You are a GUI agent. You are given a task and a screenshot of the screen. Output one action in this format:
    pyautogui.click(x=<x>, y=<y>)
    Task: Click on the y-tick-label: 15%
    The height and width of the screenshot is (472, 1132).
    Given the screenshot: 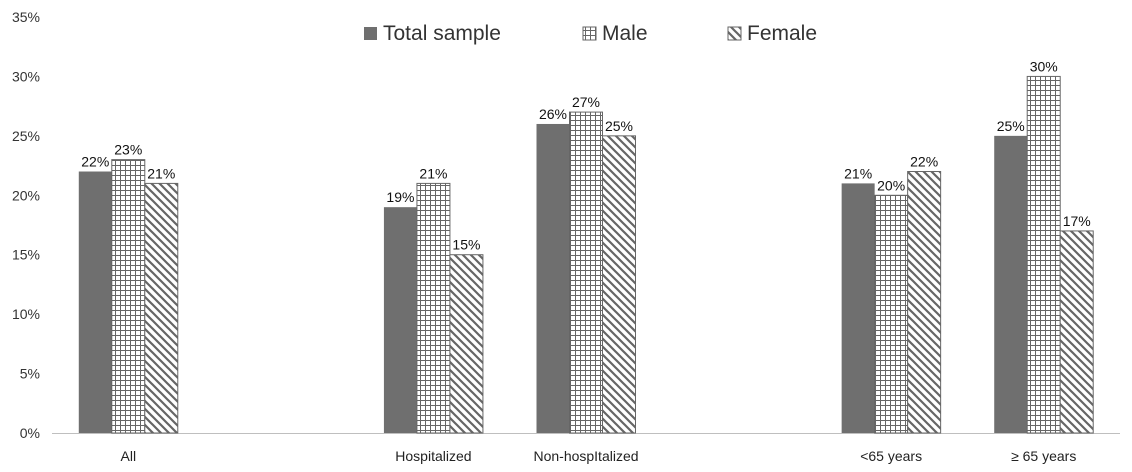 What is the action you would take?
    pyautogui.click(x=26, y=255)
    